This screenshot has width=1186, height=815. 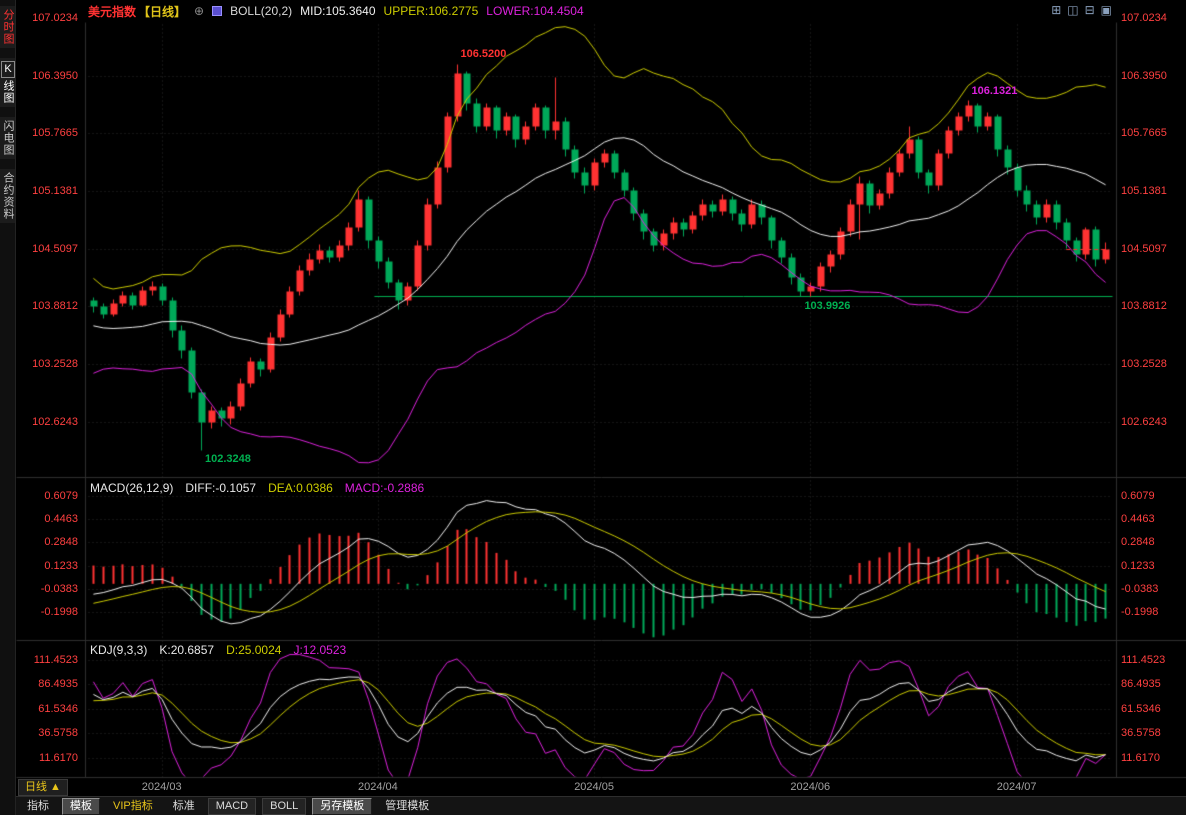 I want to click on kdj-j-value: J:12.0523, so click(x=320, y=650).